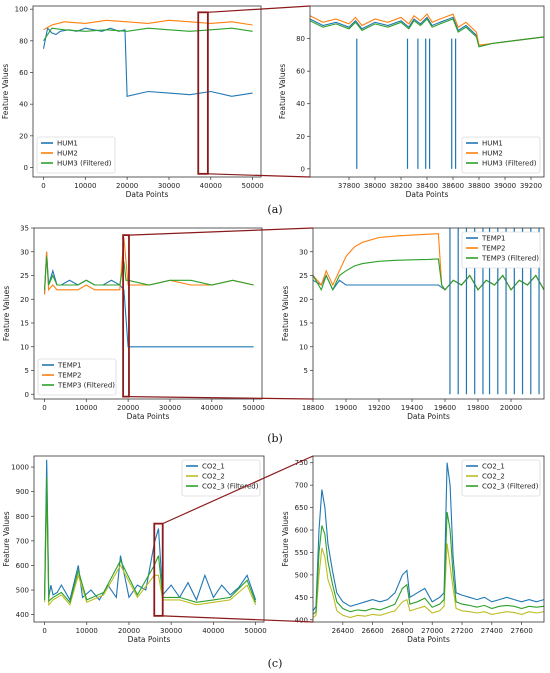 This screenshot has height=673, width=550. Describe the element at coordinates (129, 631) in the screenshot. I see `x-tick-label: 20000` at that location.